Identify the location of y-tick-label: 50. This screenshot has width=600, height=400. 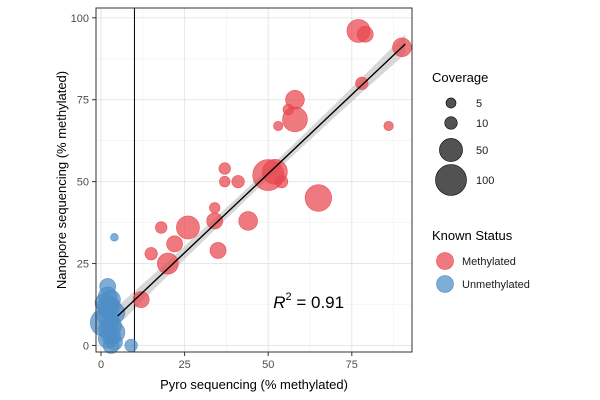
(83, 183).